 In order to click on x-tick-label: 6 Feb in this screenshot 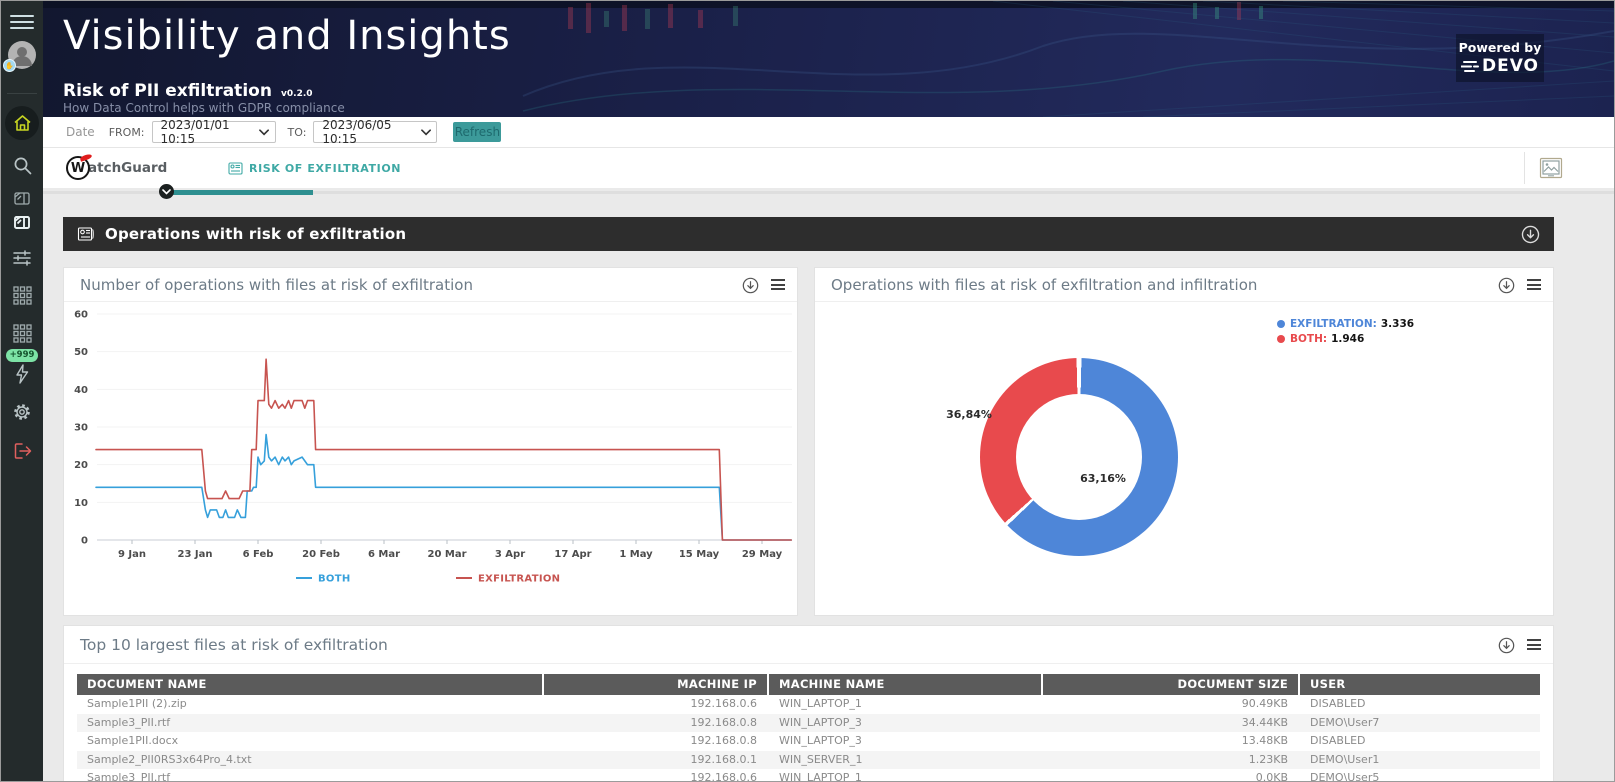, I will do `click(258, 554)`.